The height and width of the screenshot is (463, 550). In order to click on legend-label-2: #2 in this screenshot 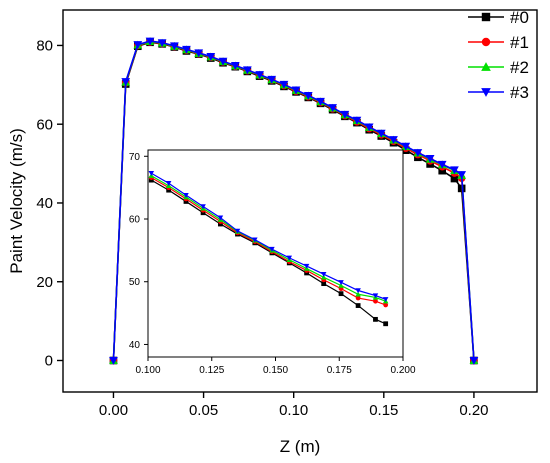, I will do `click(519, 67)`.